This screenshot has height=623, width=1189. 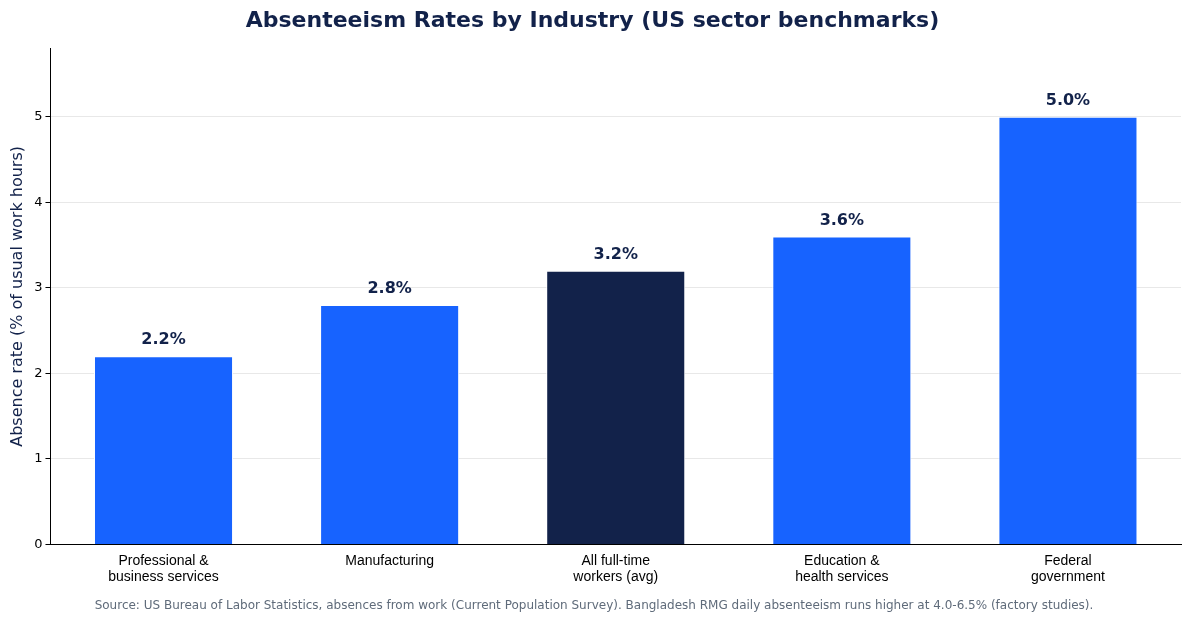 What do you see at coordinates (594, 605) in the screenshot?
I see `source-note: Source: US Bureau of Labor Statistics, absences from work (Current Population Survey). Bangladesh RMG daily absenteeism runs higher at 4.0-6.5% (factory studies).` at bounding box center [594, 605].